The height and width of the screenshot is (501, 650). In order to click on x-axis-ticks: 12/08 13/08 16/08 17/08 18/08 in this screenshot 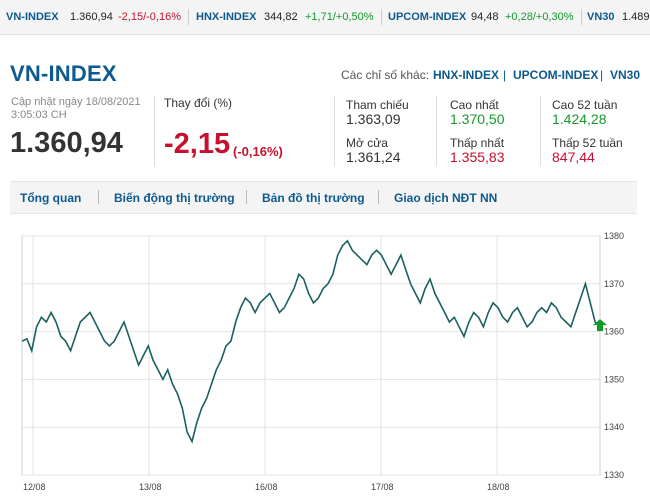, I will do `click(266, 487)`.